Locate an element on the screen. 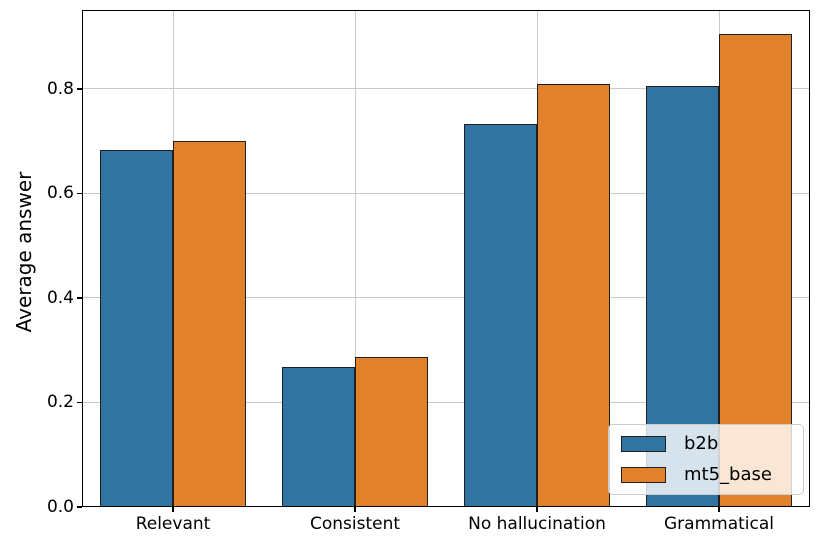  gridline-vertical is located at coordinates (355, 258).